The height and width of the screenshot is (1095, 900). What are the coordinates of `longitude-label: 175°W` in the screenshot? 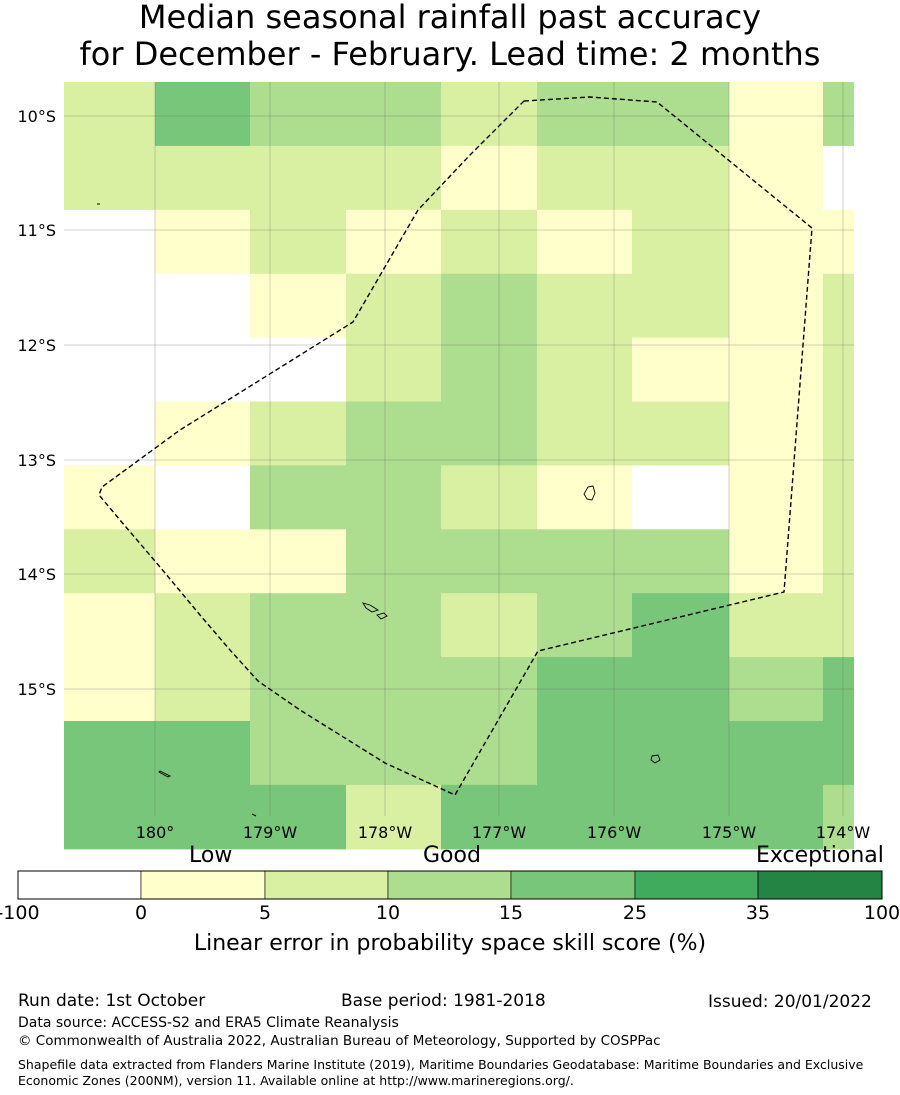 It's located at (729, 832).